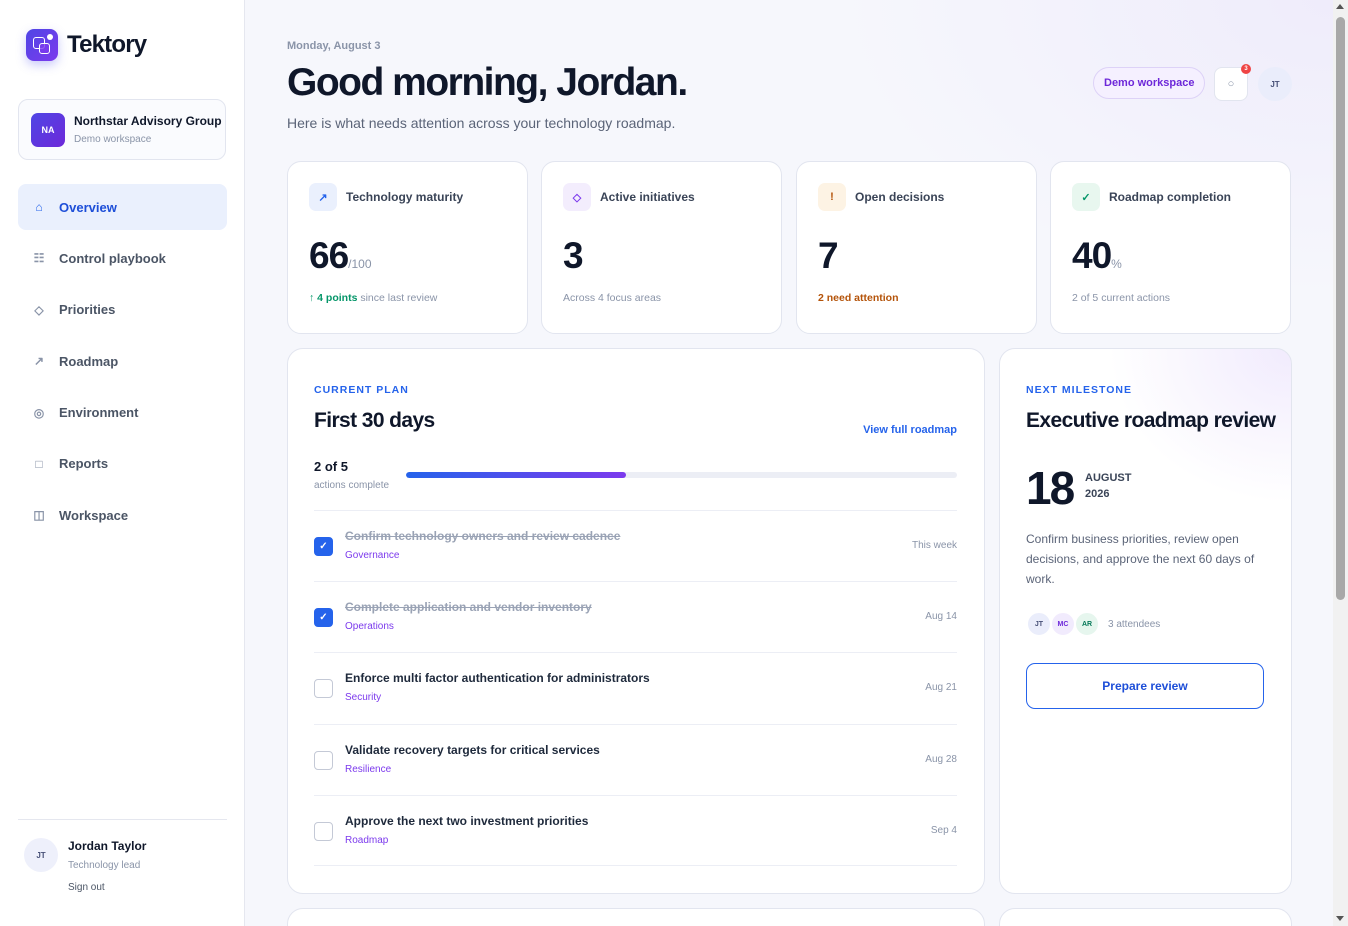 This screenshot has width=1348, height=926. What do you see at coordinates (1340, 6) in the screenshot?
I see `scroll-up-icon` at bounding box center [1340, 6].